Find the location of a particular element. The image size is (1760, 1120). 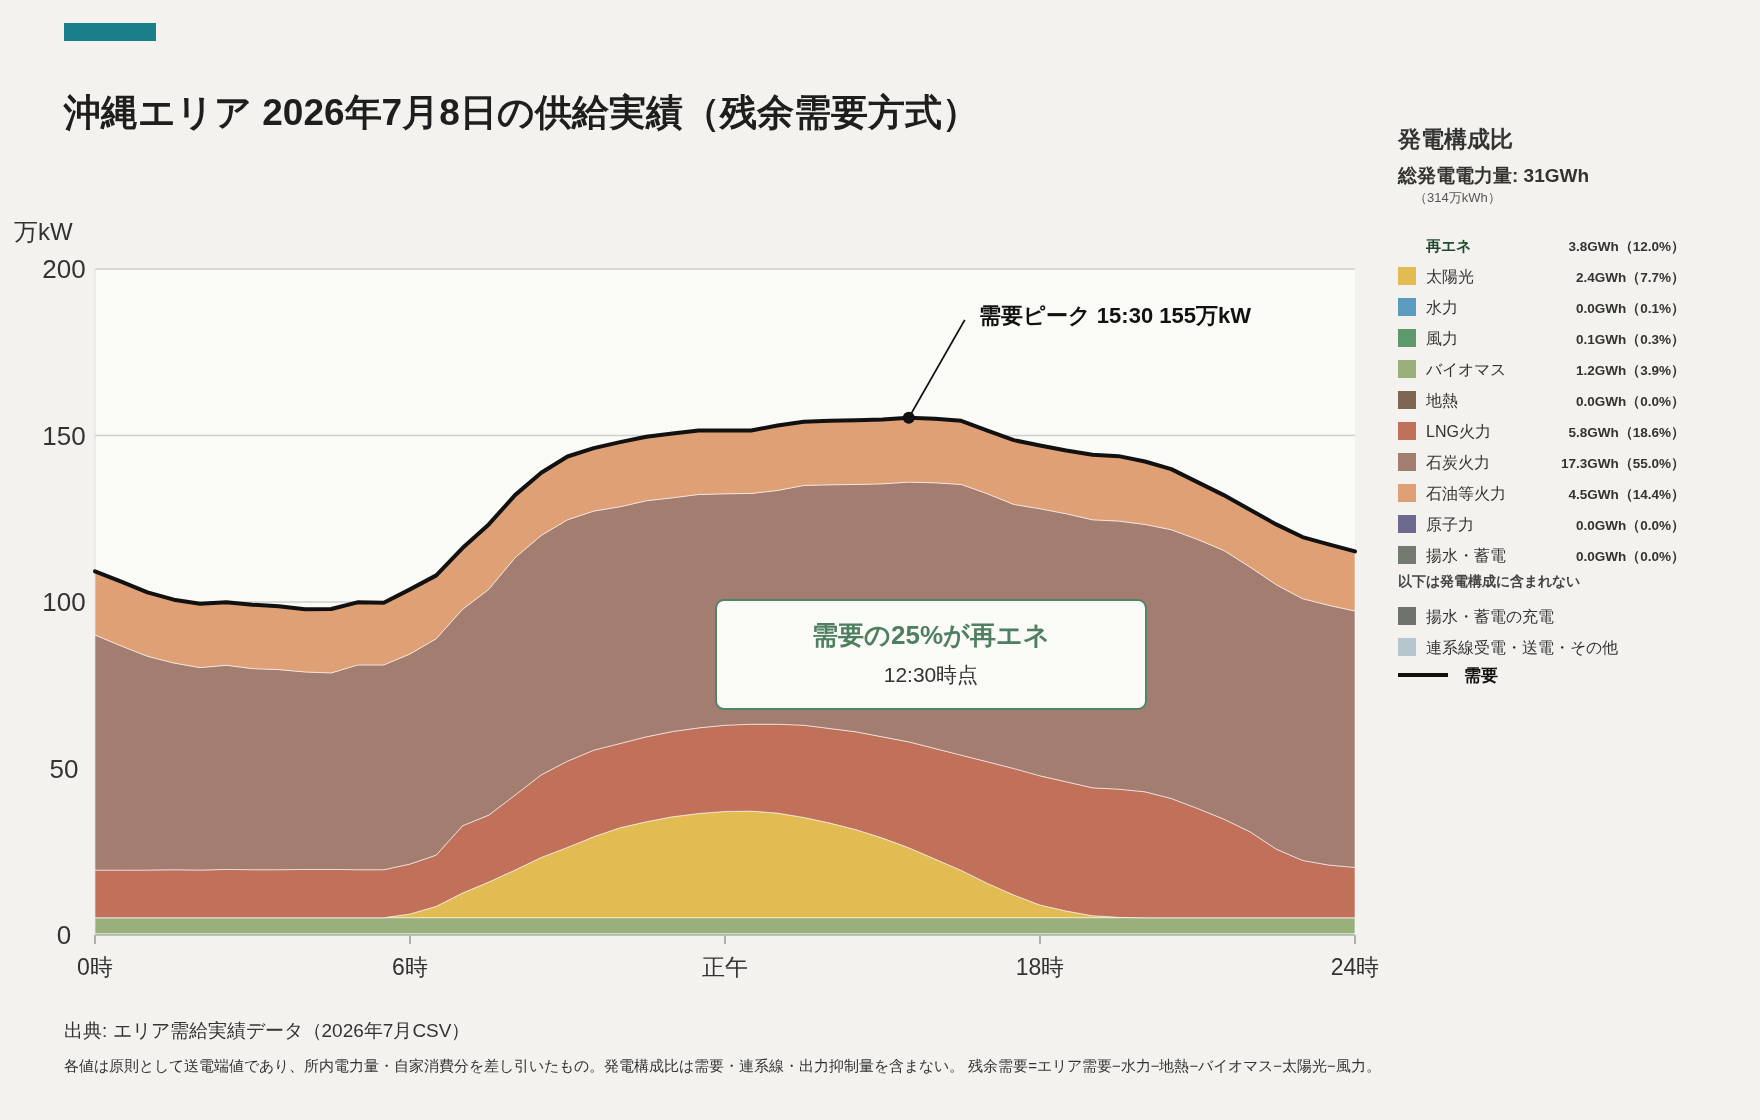

category-label: バイオマス is located at coordinates (1465, 369).